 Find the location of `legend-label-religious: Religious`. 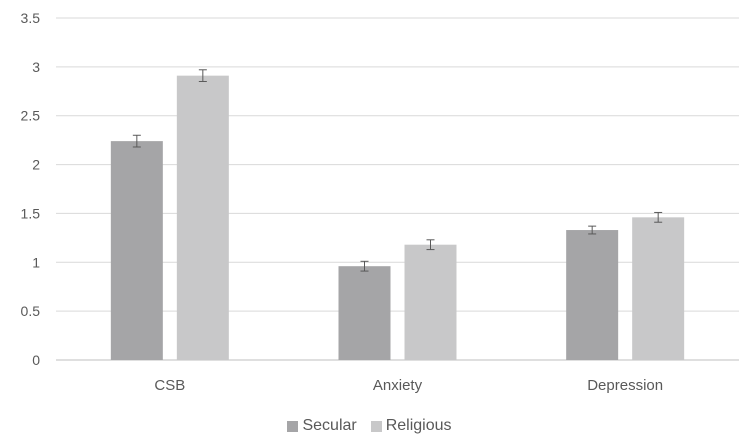

legend-label-religious: Religious is located at coordinates (418, 425).